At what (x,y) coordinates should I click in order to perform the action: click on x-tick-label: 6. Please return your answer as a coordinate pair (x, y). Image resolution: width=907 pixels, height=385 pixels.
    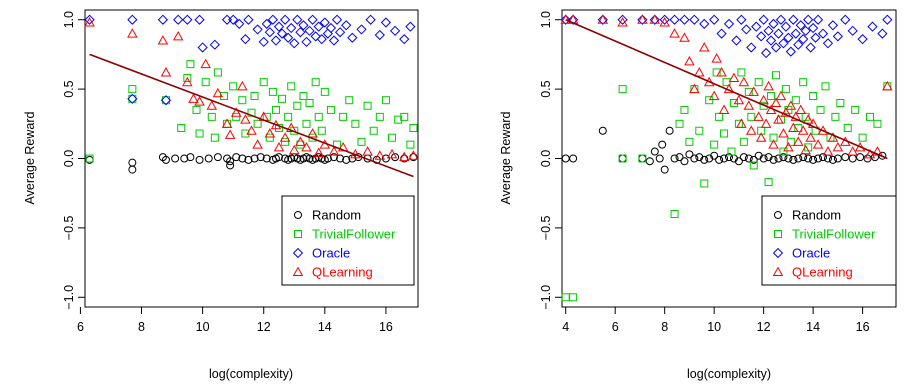
    Looking at the image, I should click on (80, 327).